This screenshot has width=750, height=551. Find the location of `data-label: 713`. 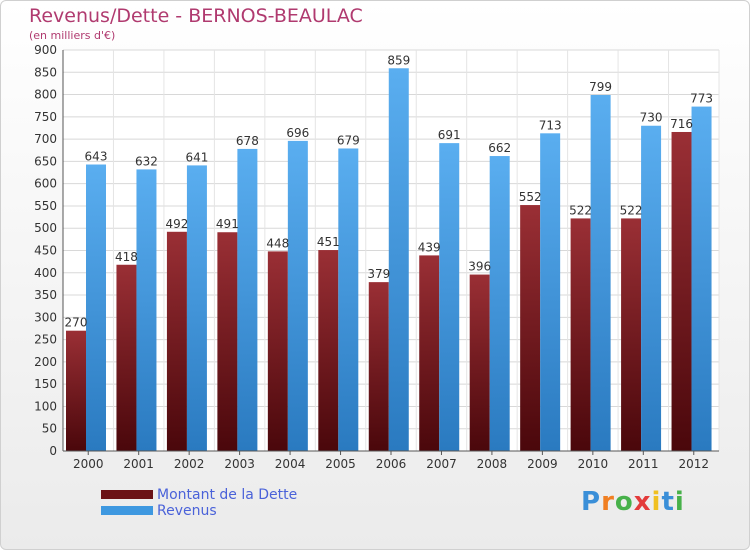

data-label: 713 is located at coordinates (550, 125).